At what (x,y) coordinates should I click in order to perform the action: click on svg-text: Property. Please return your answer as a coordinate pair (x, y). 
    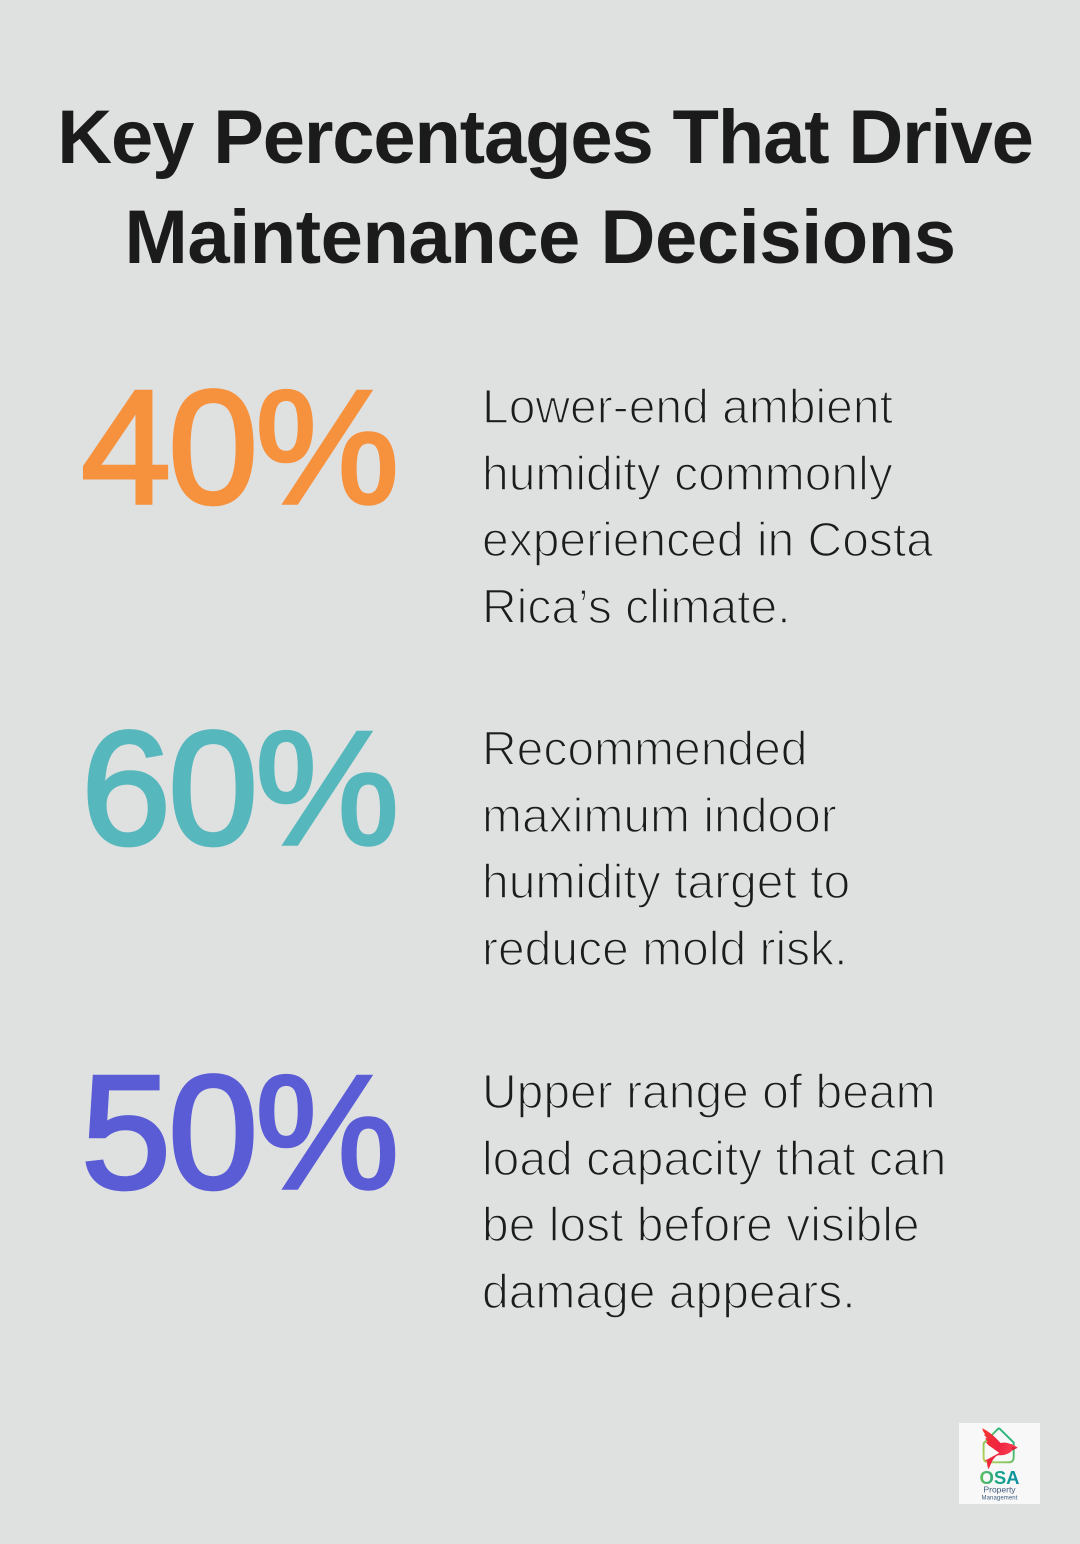
    Looking at the image, I should click on (999, 1489).